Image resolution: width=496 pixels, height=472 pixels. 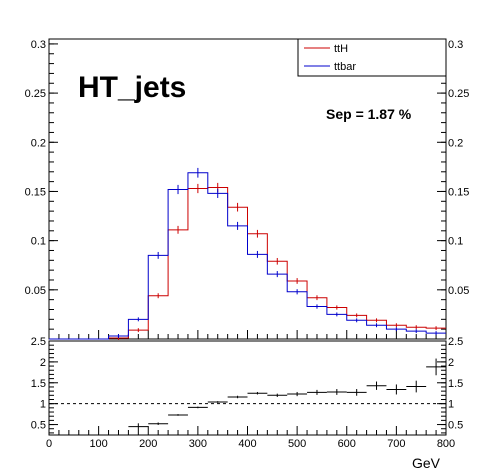 What do you see at coordinates (287, 394) in the screenshot?
I see `ratio-points` at bounding box center [287, 394].